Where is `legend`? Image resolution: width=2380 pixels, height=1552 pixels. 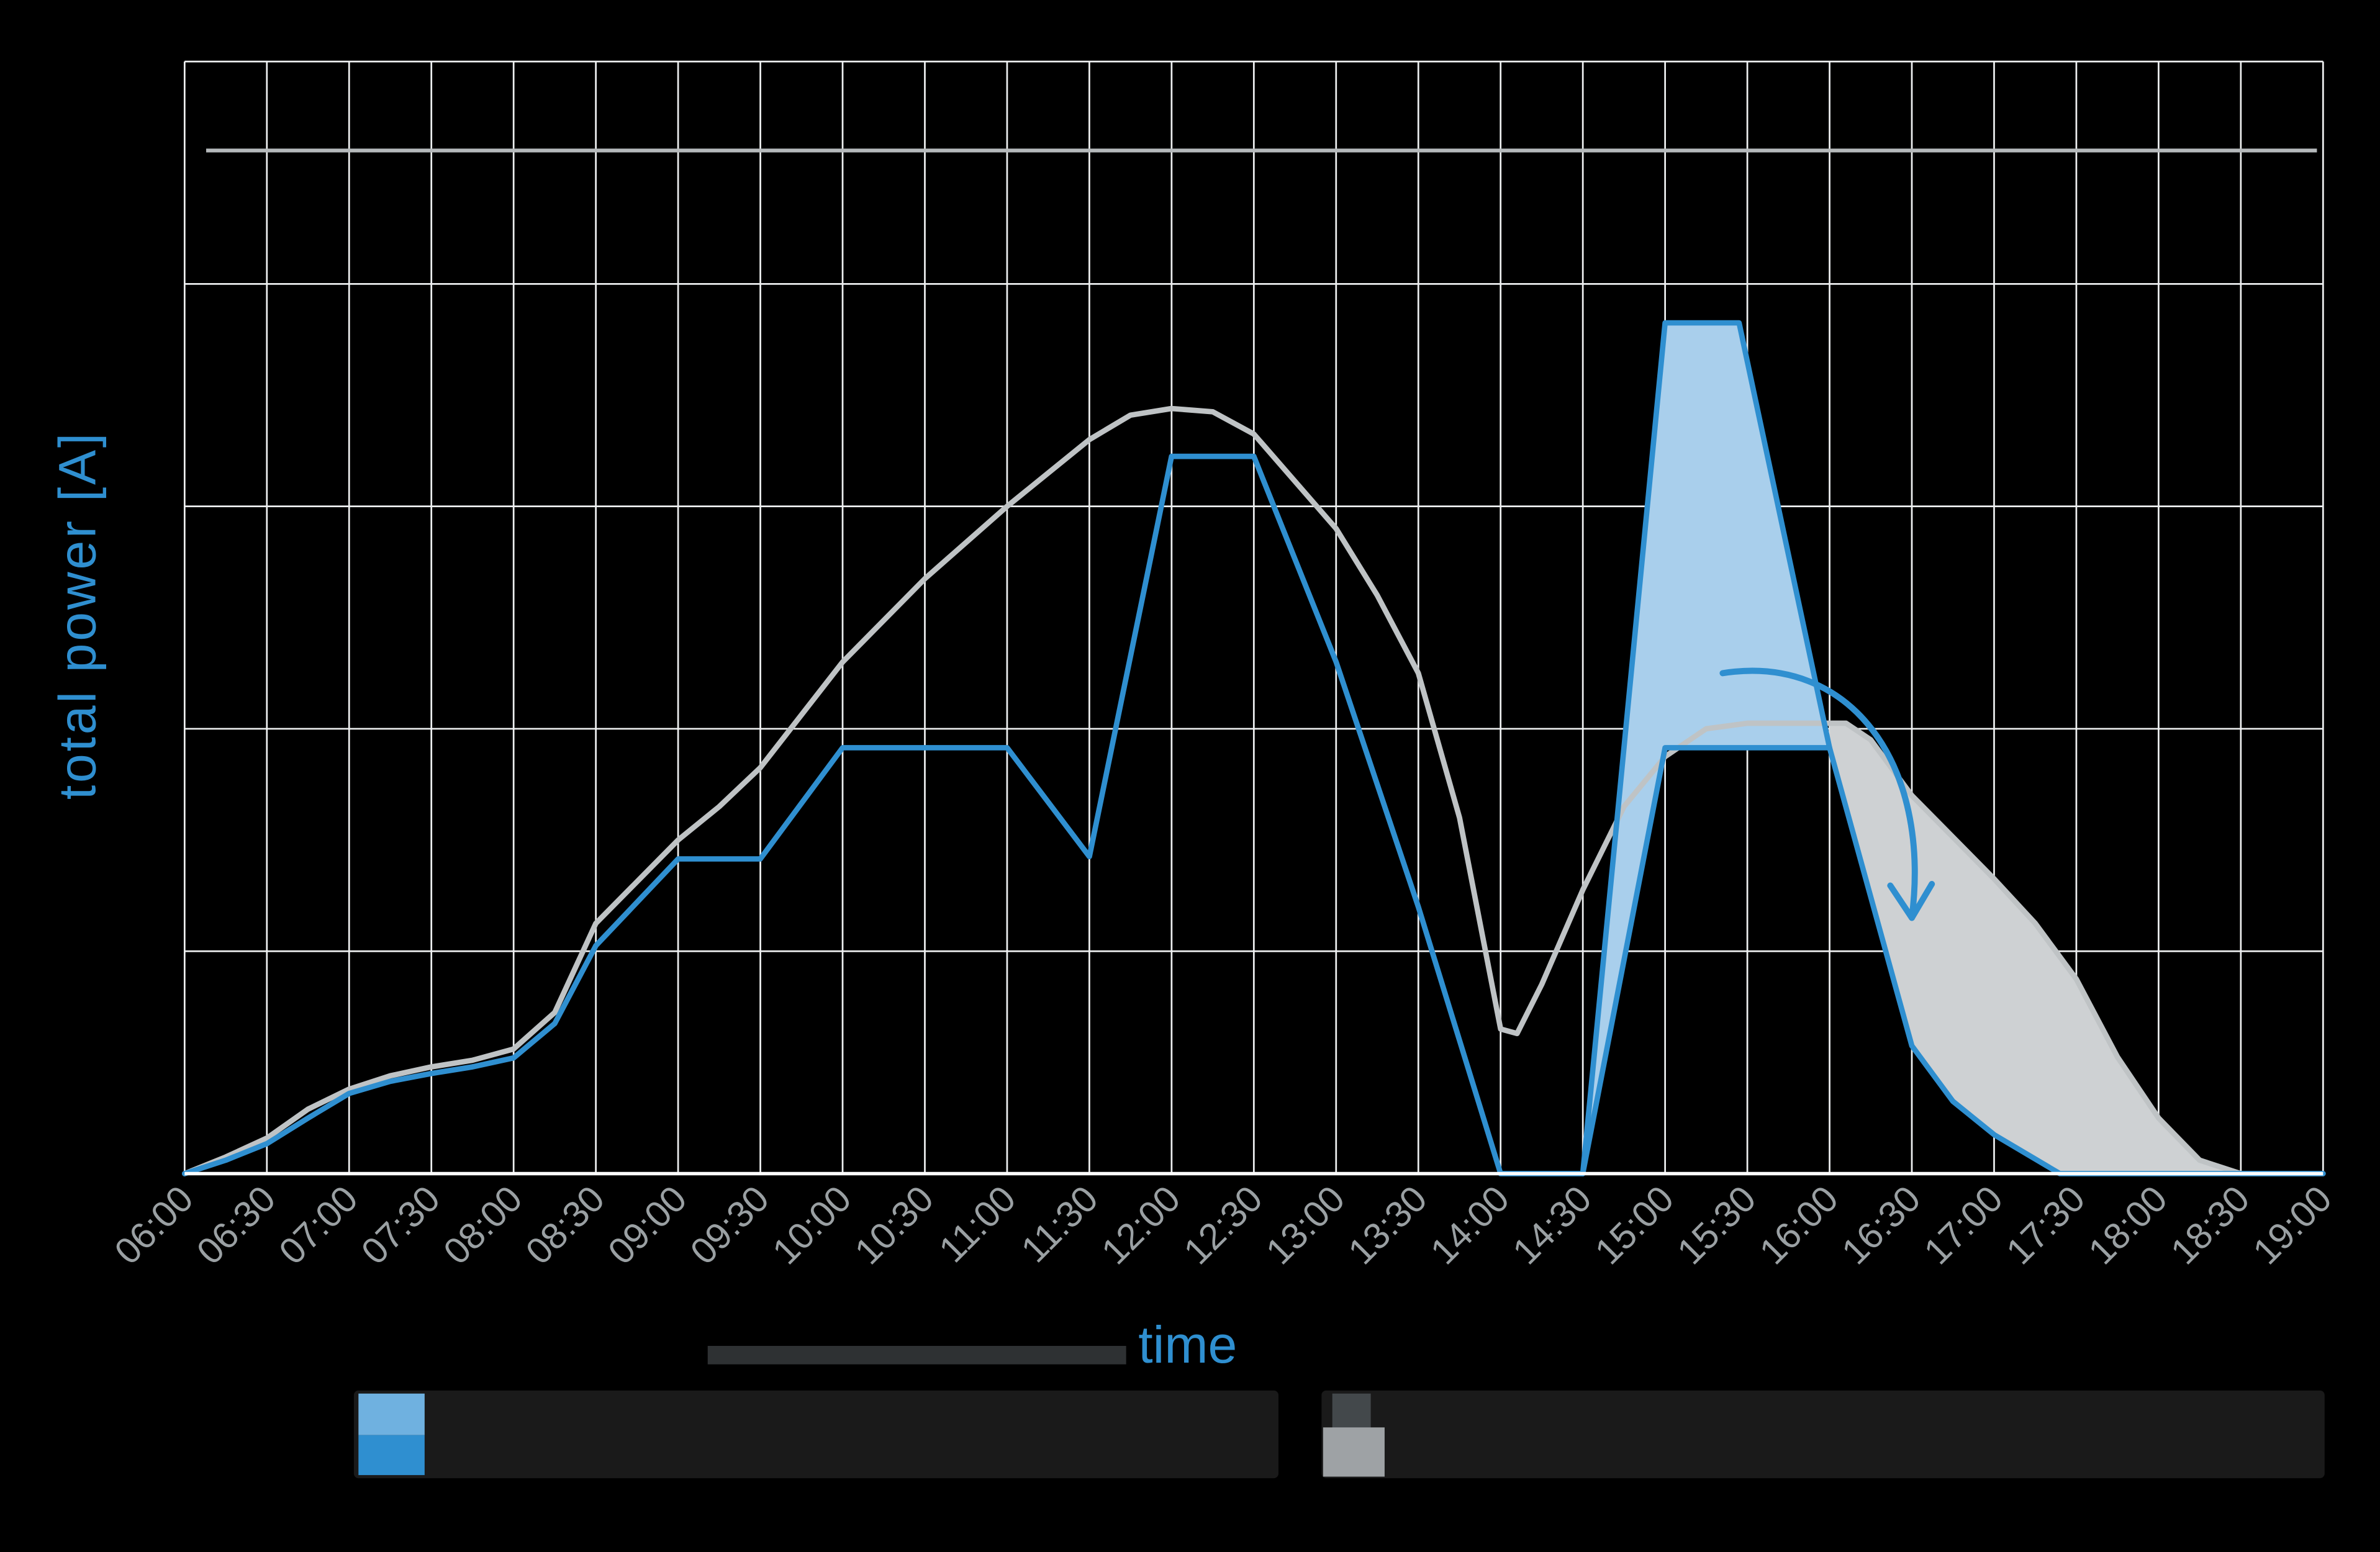
legend is located at coordinates (1339, 1435).